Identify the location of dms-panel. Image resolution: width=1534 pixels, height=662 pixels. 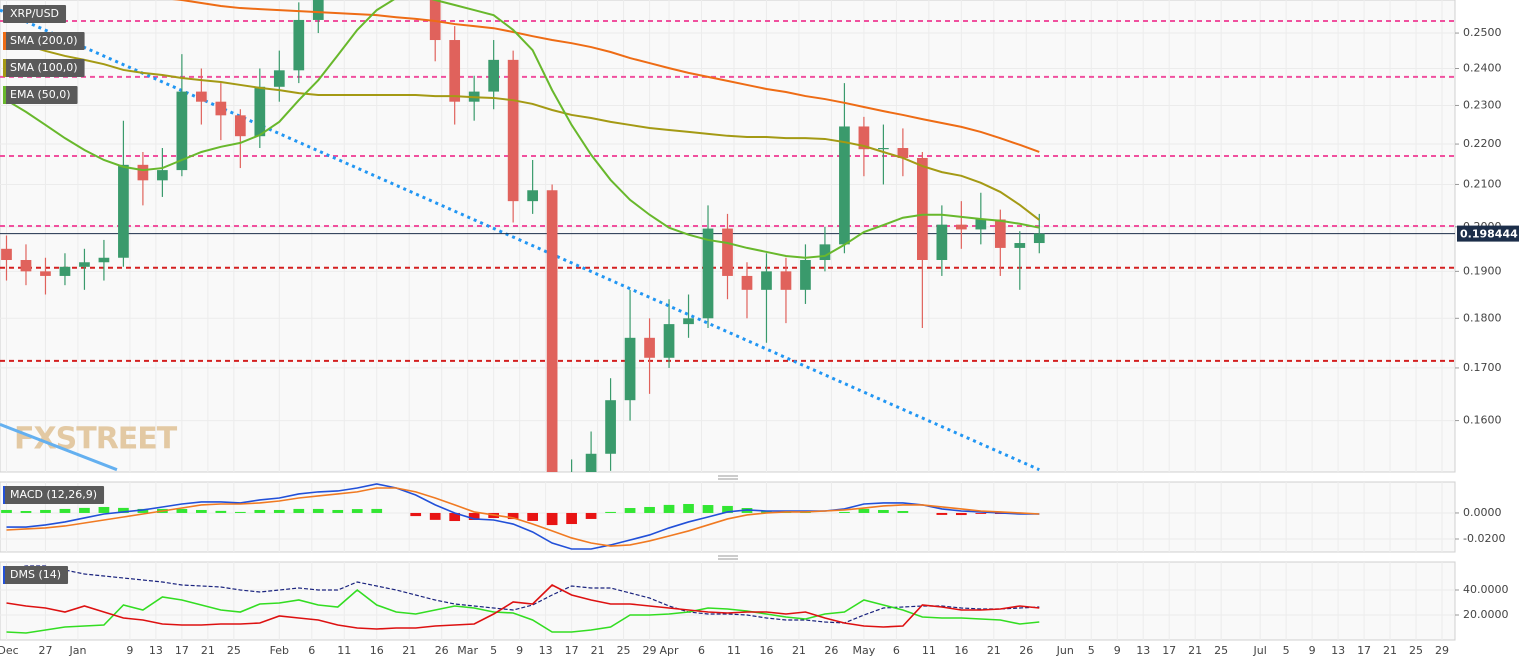
(728, 601).